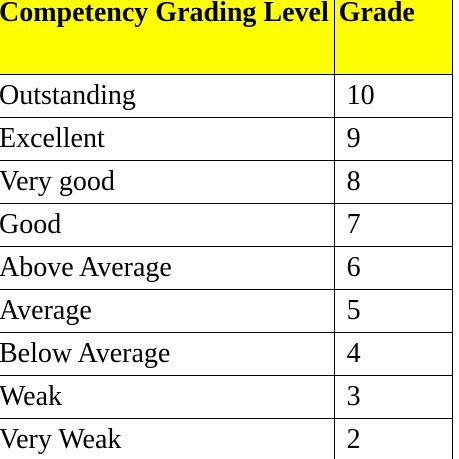 This screenshot has width=459, height=459. I want to click on table-row: Excellent 9, so click(227, 139).